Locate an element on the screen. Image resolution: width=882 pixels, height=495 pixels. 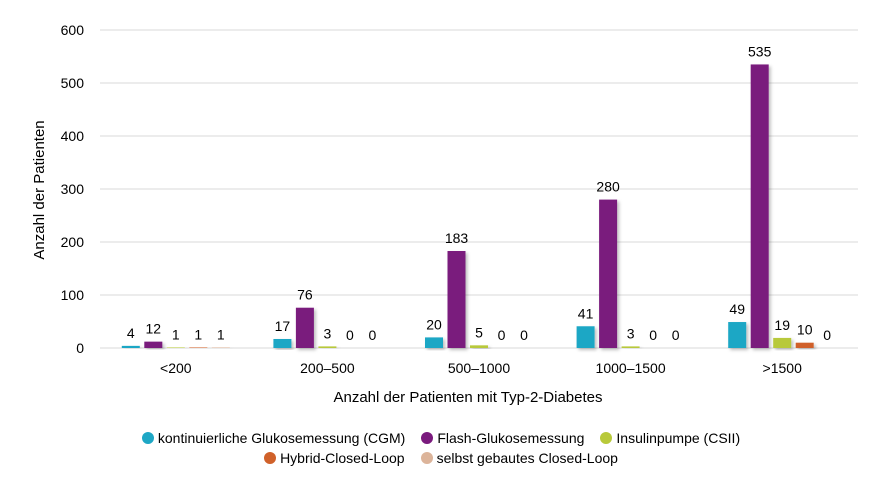
y-tick-label: 600 is located at coordinates (73, 30).